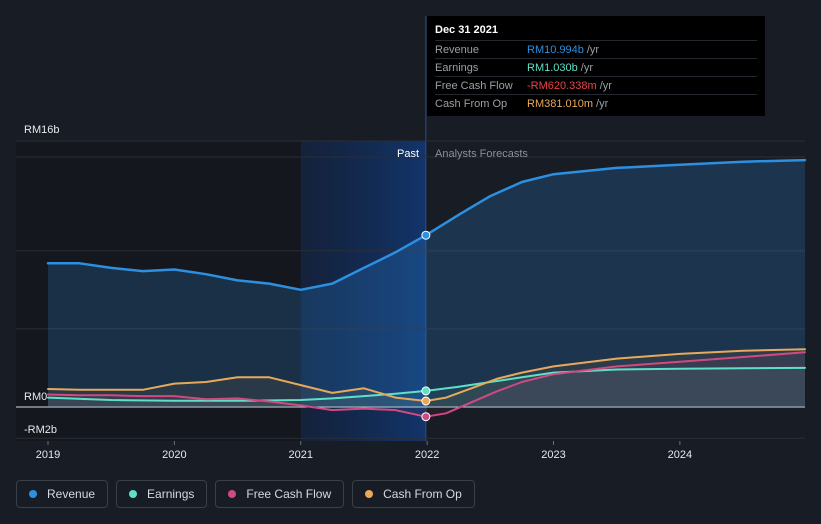 The image size is (821, 524). I want to click on tooltip-date: Dec 31 2021, so click(466, 30).